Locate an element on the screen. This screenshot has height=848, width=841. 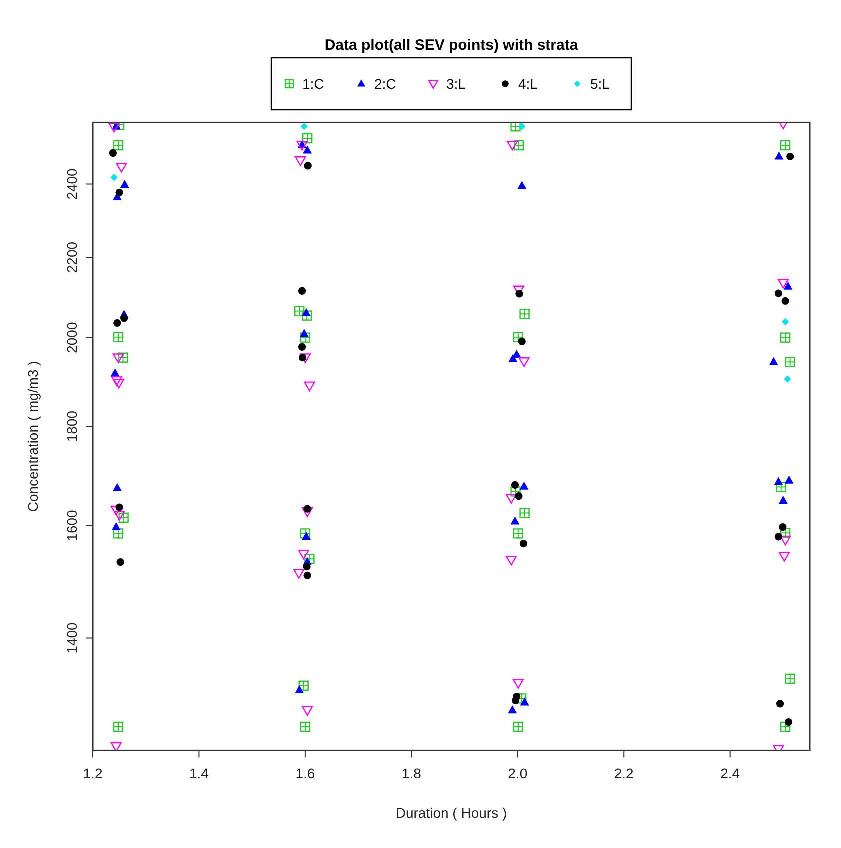
legend-label: 2:C is located at coordinates (385, 84).